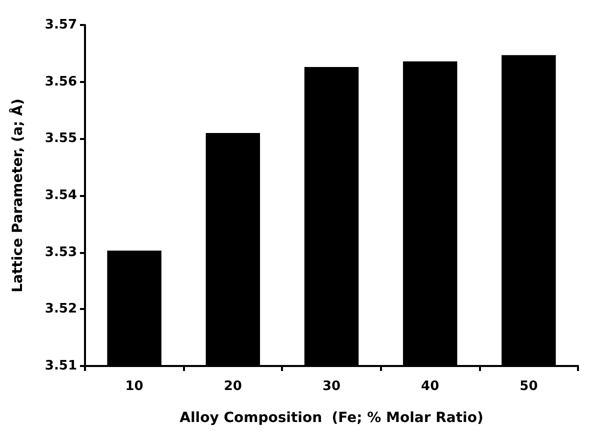 The width and height of the screenshot is (593, 441). I want to click on y-tick-label: 3.53, so click(60, 252).